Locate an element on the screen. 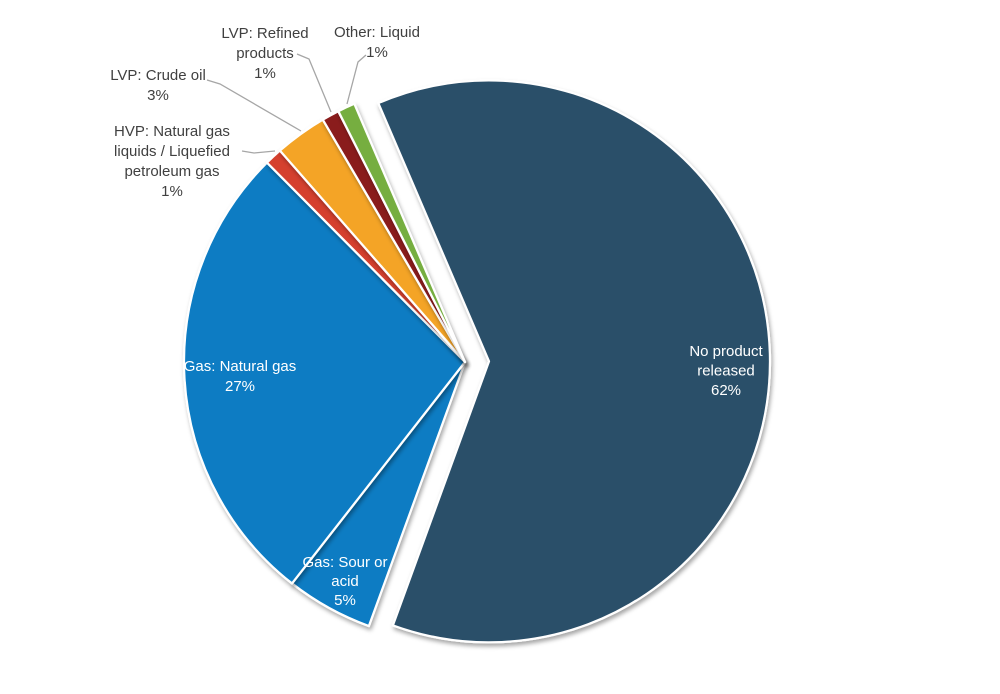 This screenshot has height=694, width=1000. slice-label-line: products is located at coordinates (265, 53).